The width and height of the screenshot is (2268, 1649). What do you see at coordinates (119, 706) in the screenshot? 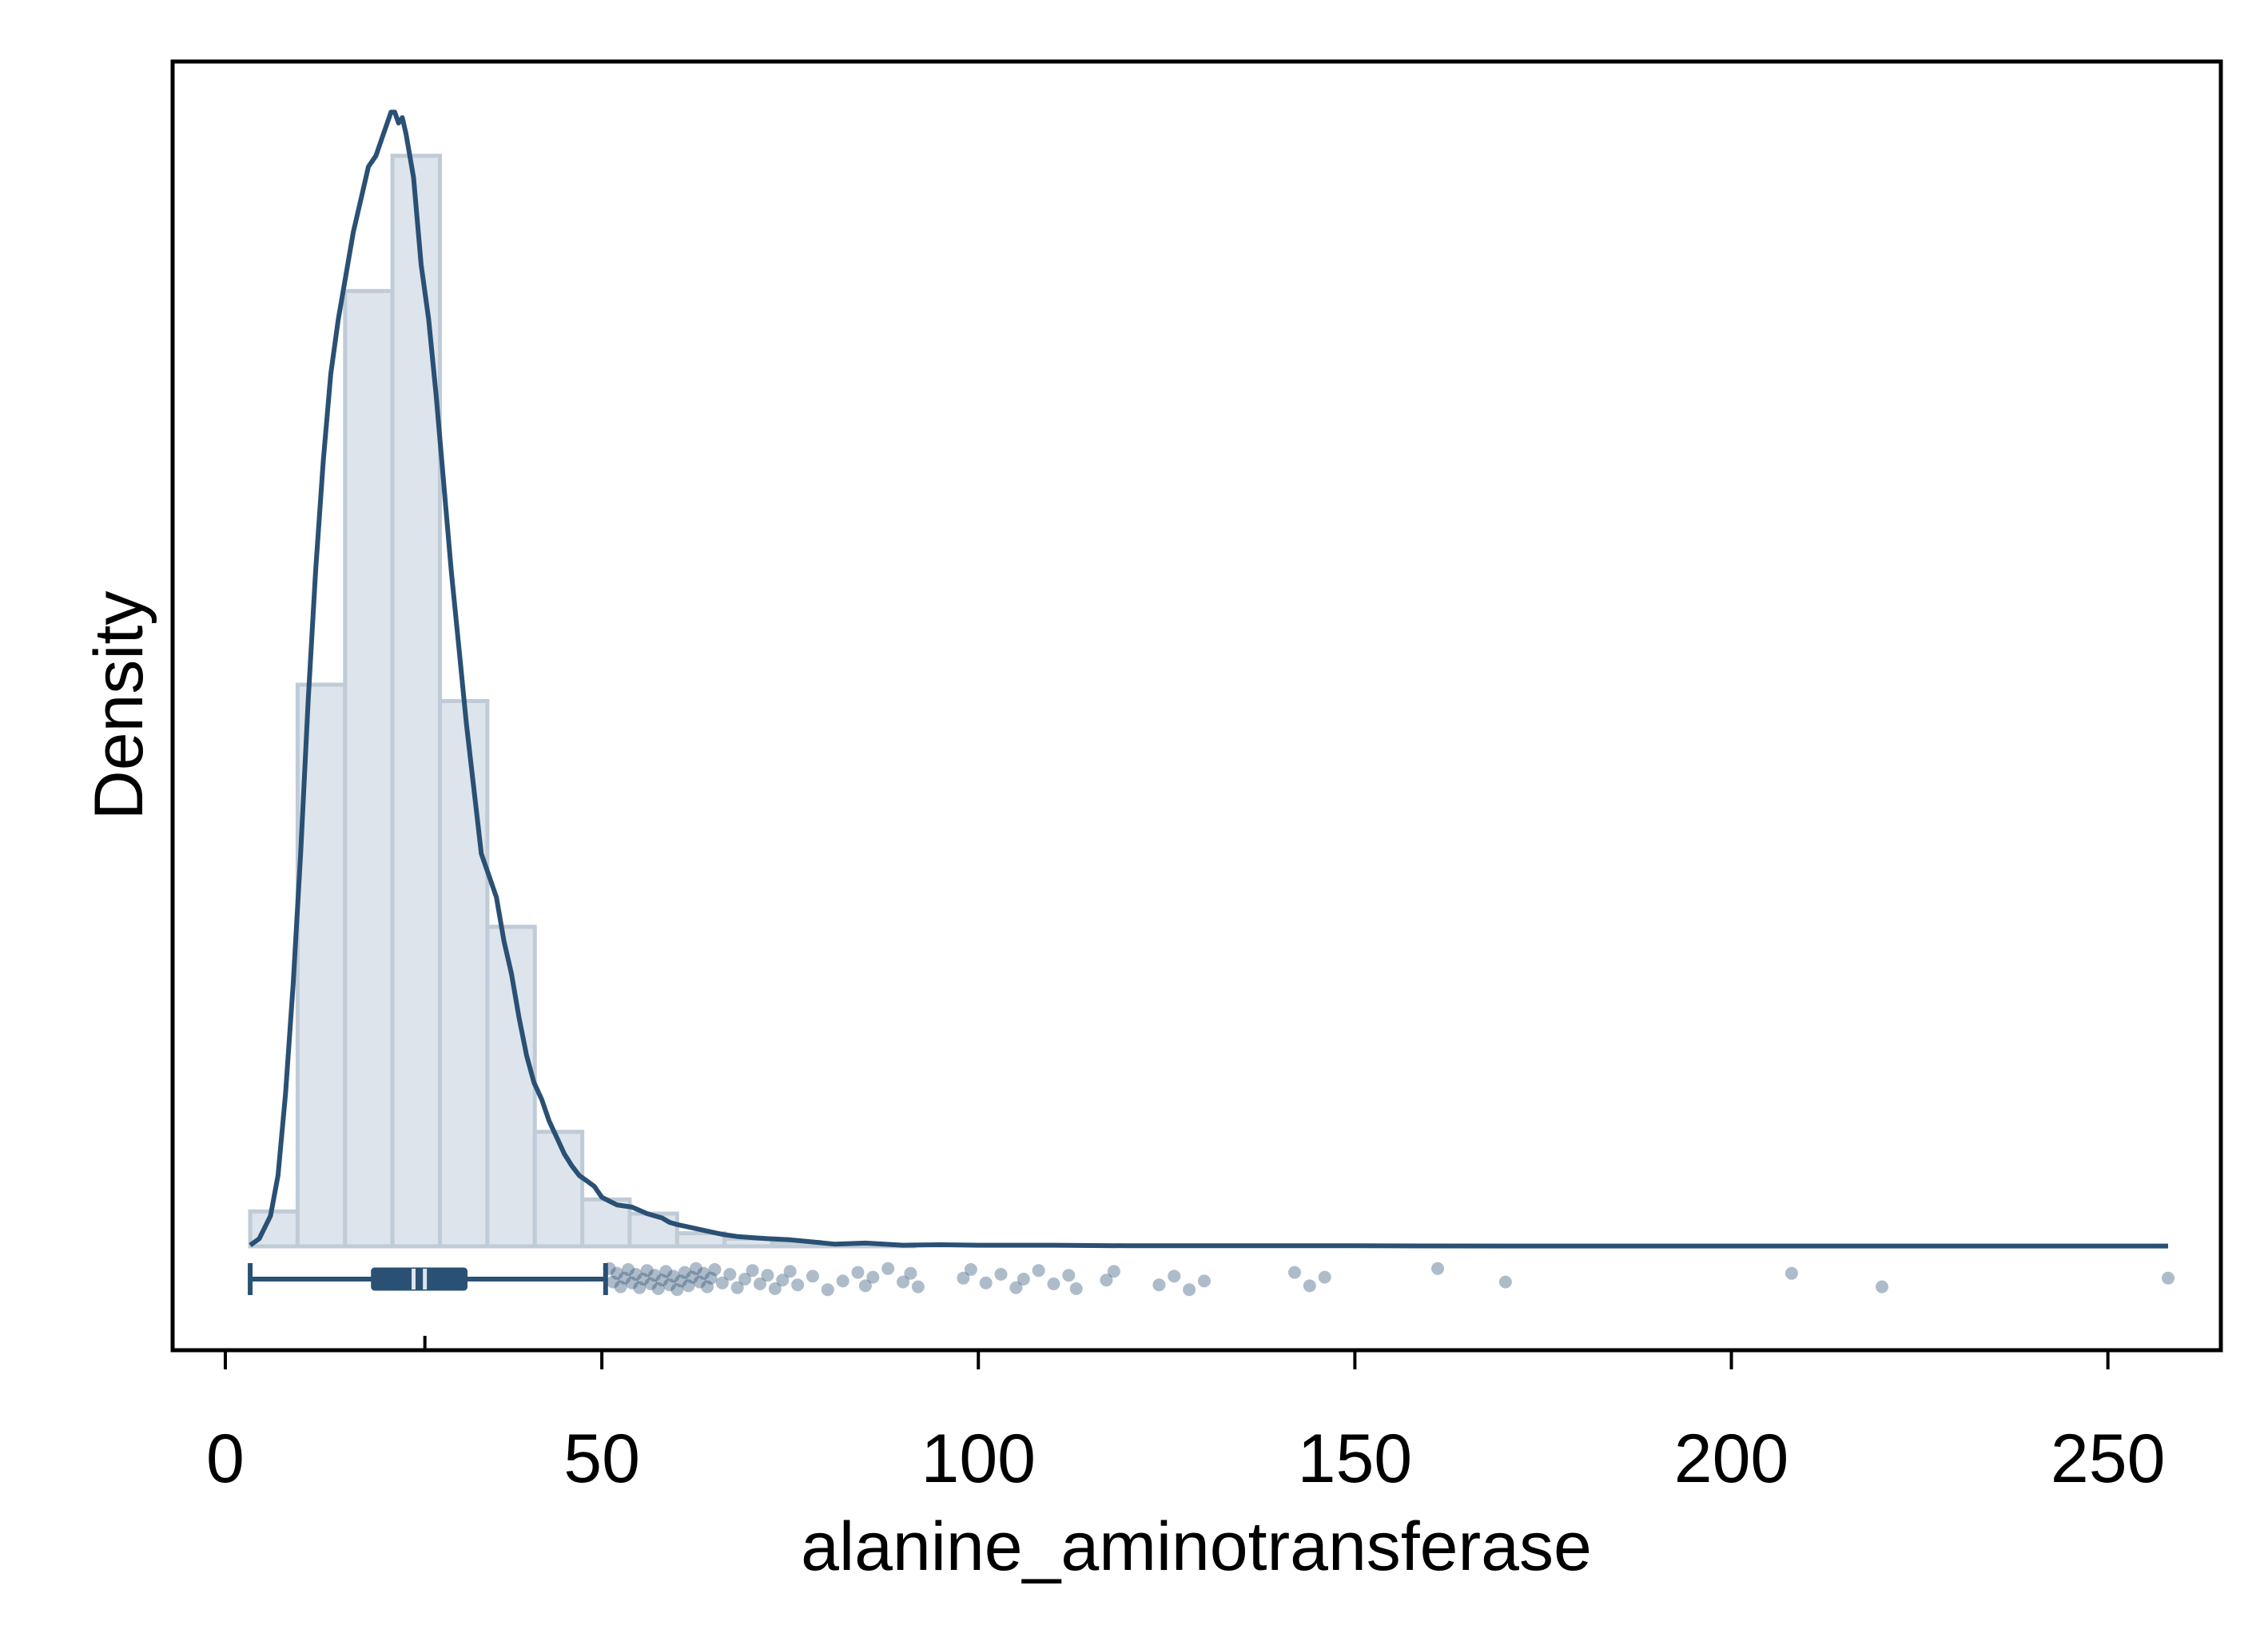
I see `y-axis-title: Density` at bounding box center [119, 706].